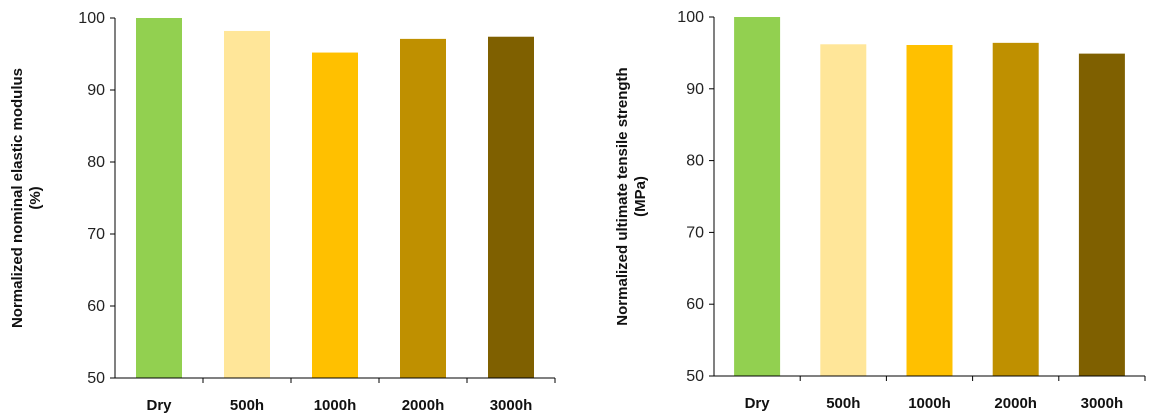 This screenshot has height=417, width=1150. What do you see at coordinates (622, 196) in the screenshot?
I see `y-axis-title: Normalized ultimate tensile strength` at bounding box center [622, 196].